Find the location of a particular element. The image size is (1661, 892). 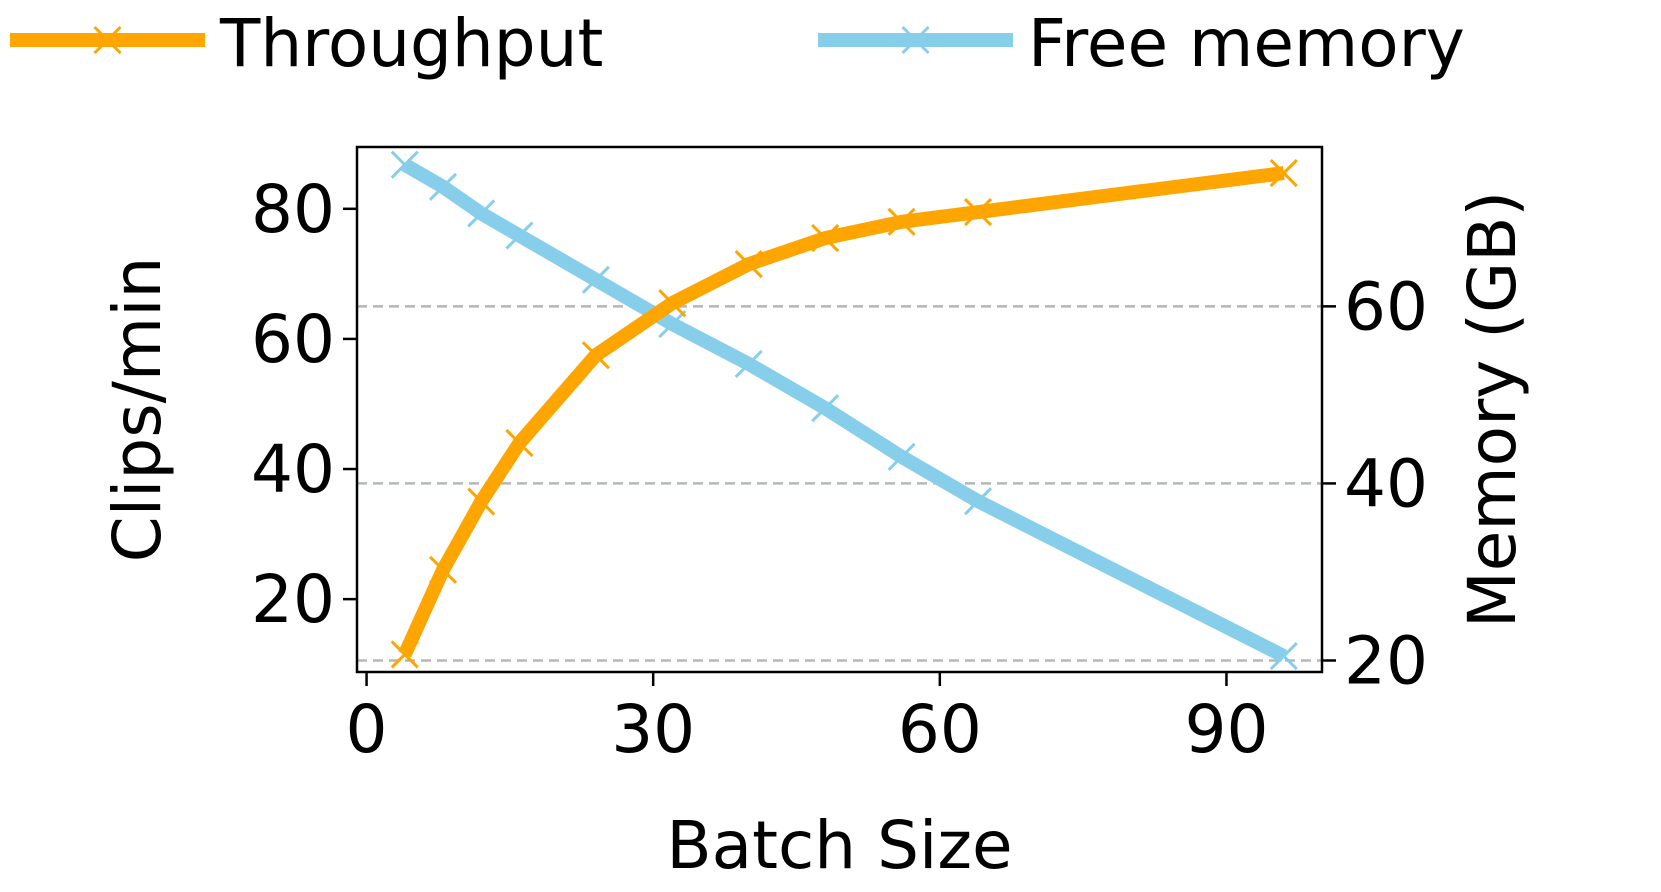

y-tick-label-0: 20 is located at coordinates (293, 599).